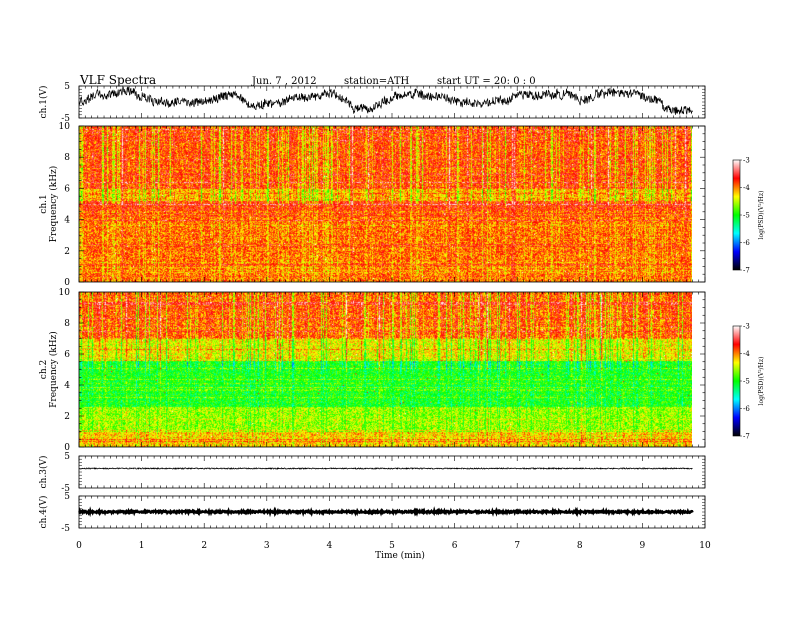  Describe the element at coordinates (736, 215) in the screenshot. I see `colorbar-ch1` at that location.